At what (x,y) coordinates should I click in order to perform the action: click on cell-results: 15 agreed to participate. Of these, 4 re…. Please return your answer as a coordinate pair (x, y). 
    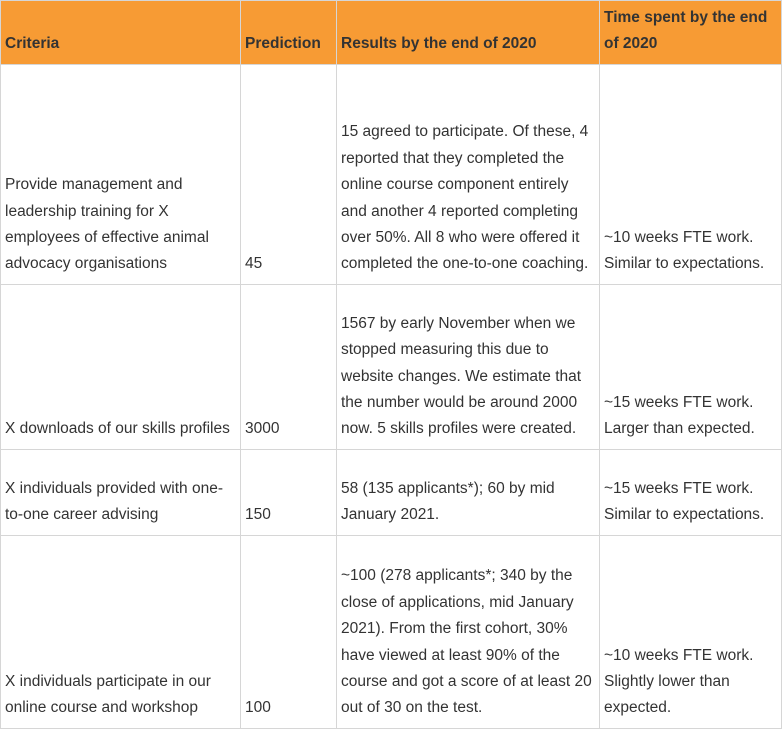
    Looking at the image, I should click on (468, 174).